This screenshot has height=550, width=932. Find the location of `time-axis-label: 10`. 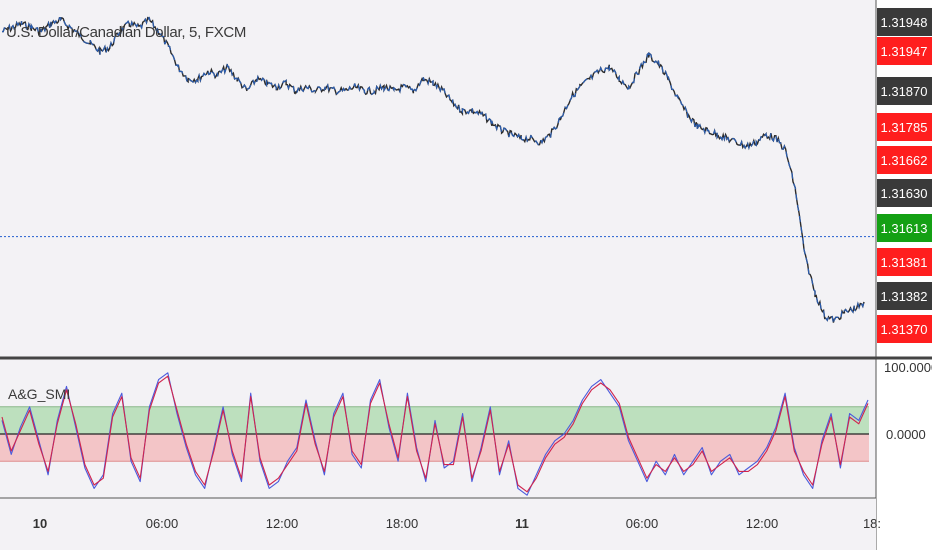

time-axis-label: 10 is located at coordinates (40, 523).